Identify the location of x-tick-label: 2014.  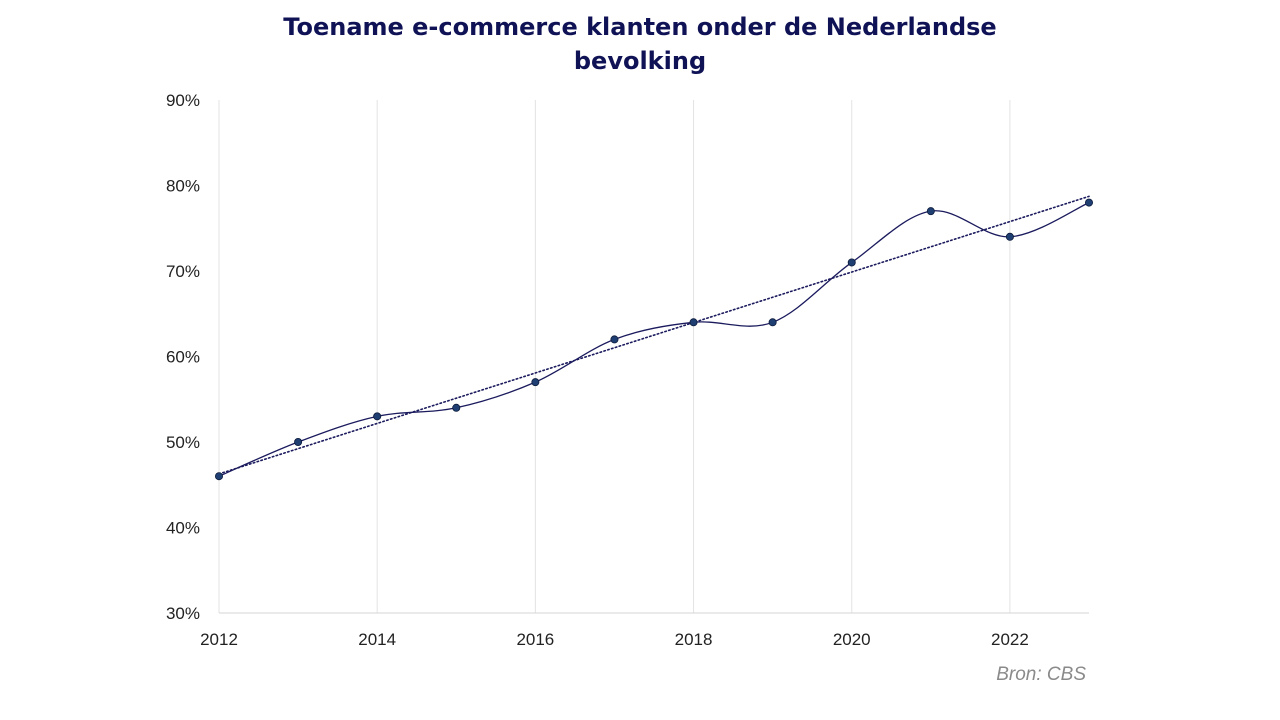
(377, 639).